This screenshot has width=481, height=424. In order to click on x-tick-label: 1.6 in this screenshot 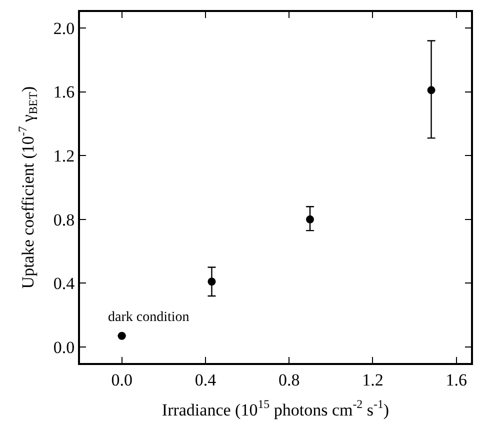, I will do `click(456, 380)`.